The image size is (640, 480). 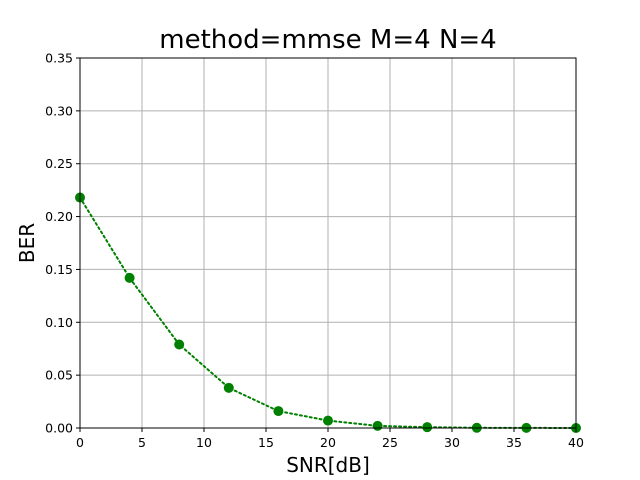 What do you see at coordinates (27, 243) in the screenshot?
I see `y-axis-label: BER` at bounding box center [27, 243].